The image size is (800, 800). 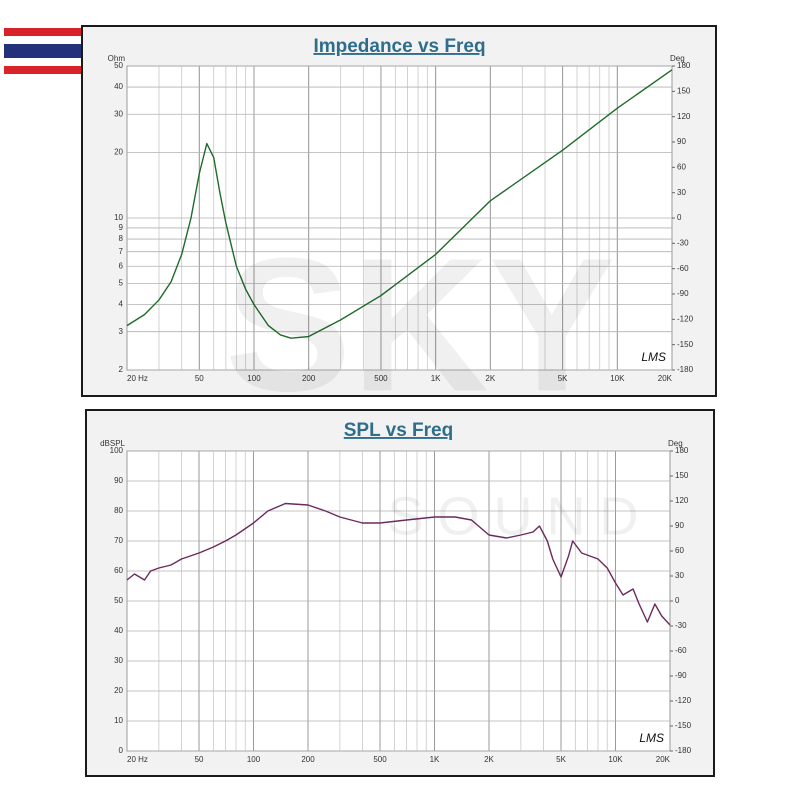 I want to click on y-tick-label: 100, so click(x=117, y=450).